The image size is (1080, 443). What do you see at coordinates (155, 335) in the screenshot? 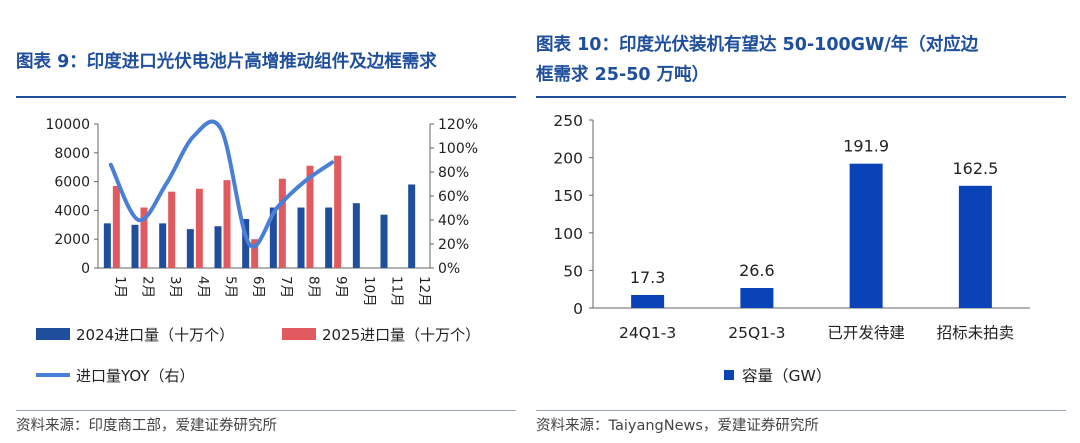
I see `legend-label-2024: 2024进口量（十万个）` at bounding box center [155, 335].